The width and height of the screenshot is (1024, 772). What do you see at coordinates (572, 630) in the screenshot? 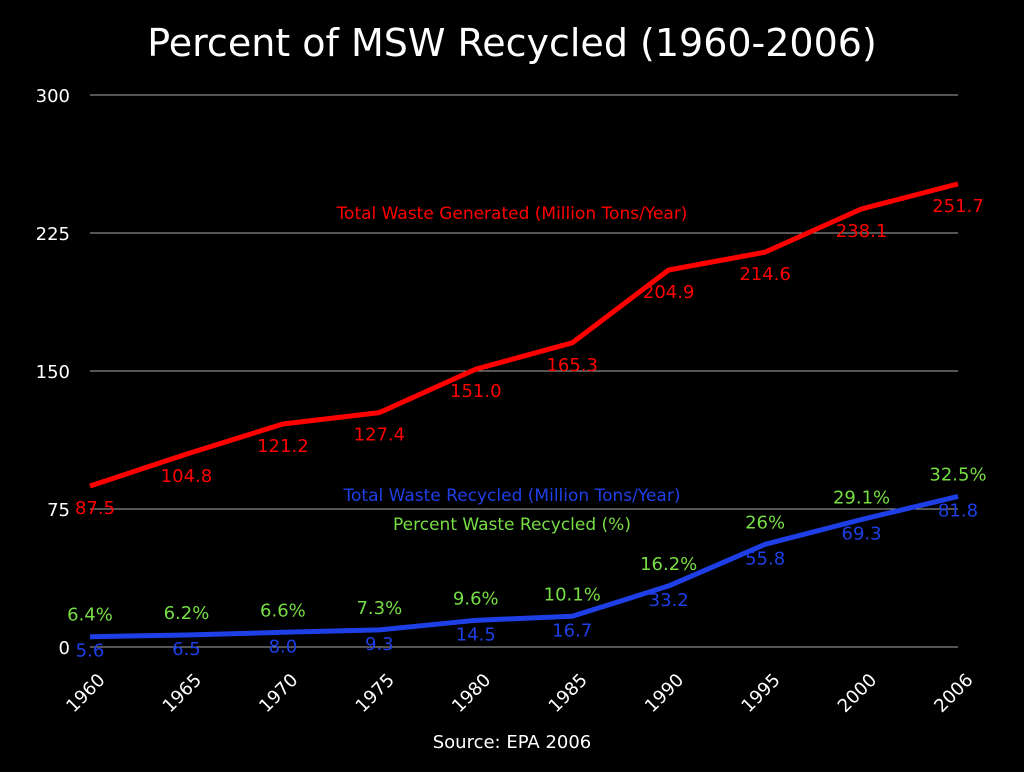
I see `data-label-recycled: 16.7` at bounding box center [572, 630].